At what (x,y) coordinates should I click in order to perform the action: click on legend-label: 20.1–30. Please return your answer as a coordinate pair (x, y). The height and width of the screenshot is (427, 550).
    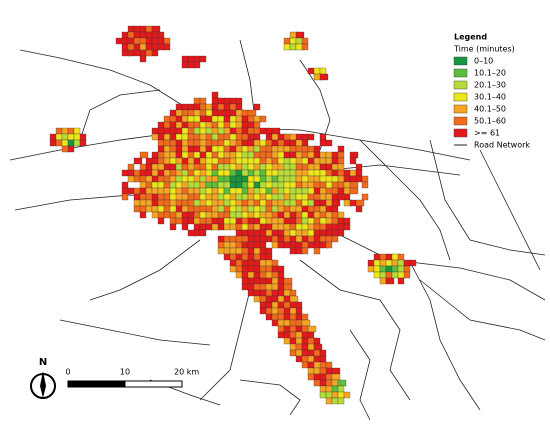
    Looking at the image, I should click on (490, 85).